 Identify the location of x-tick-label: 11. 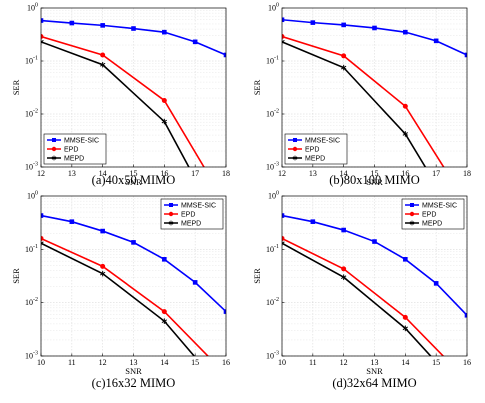
(313, 362).